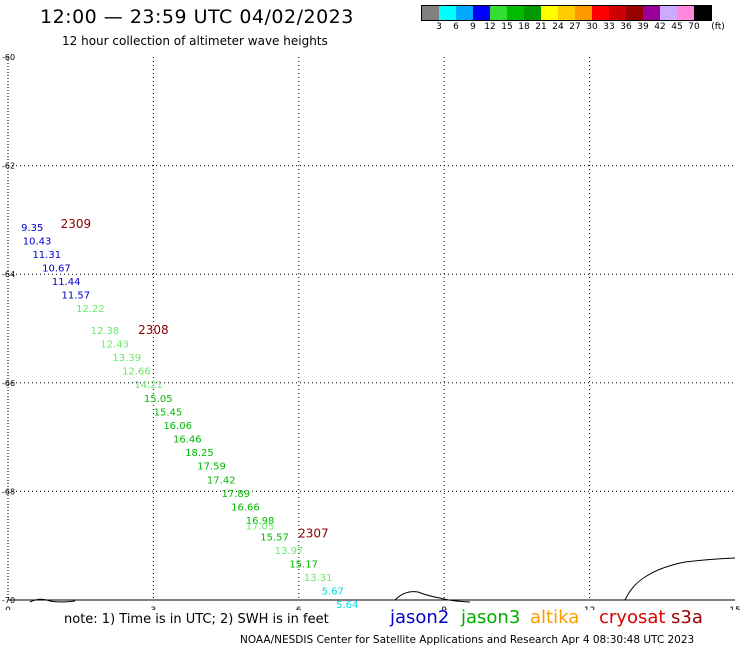 The width and height of the screenshot is (740, 650). I want to click on wave-height-label: 12.38, so click(105, 331).